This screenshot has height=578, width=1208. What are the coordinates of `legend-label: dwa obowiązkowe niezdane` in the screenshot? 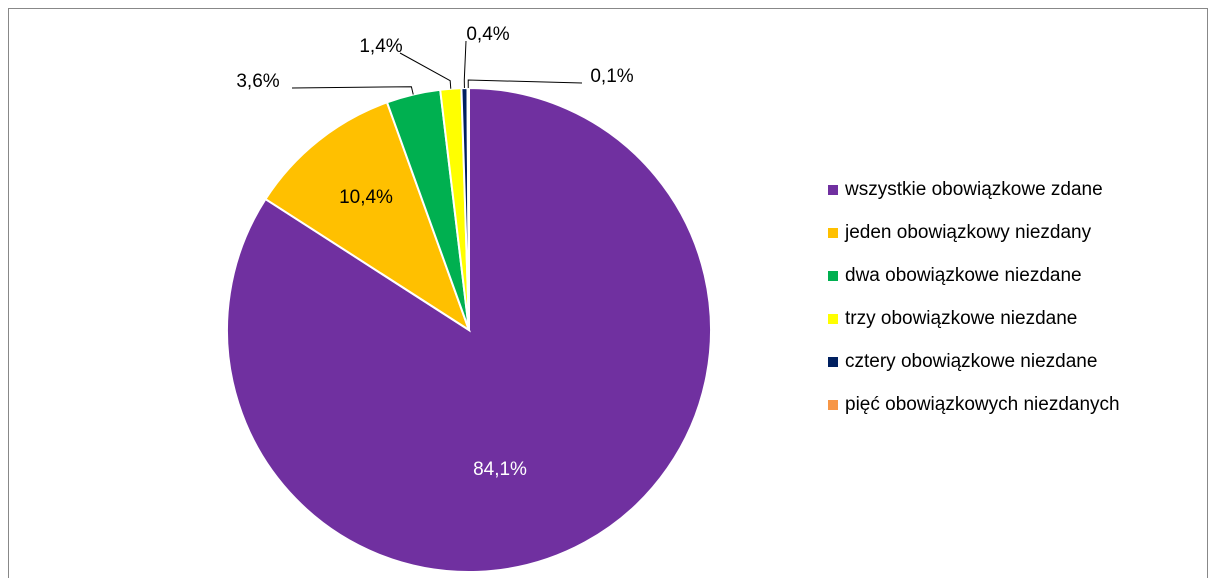 It's located at (963, 275).